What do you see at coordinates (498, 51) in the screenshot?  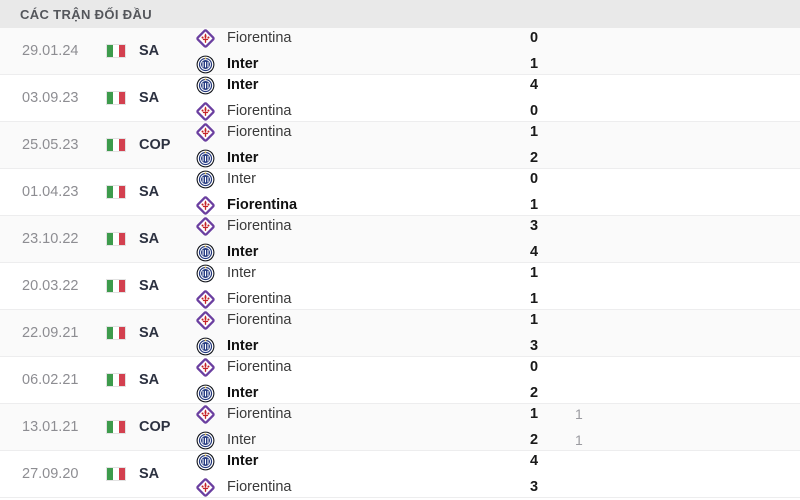 I see `teams-block: Fiorentina 0 Inter 1` at bounding box center [498, 51].